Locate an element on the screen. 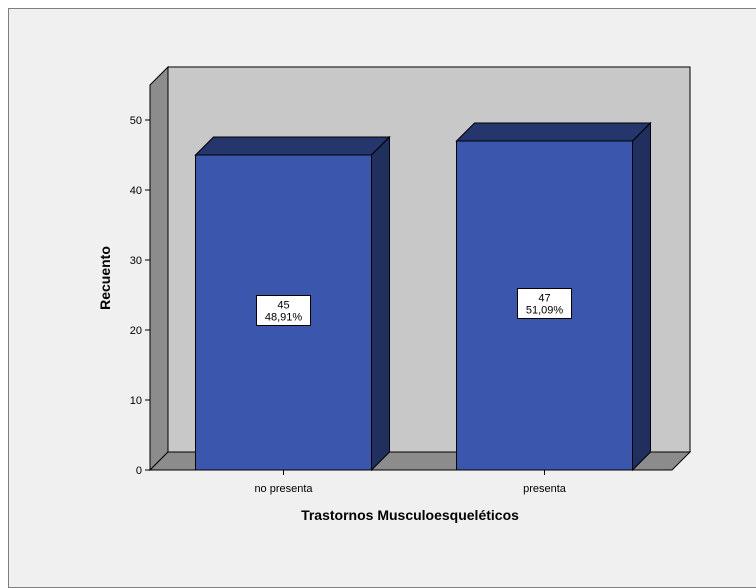 The height and width of the screenshot is (588, 756). x-tick-label: presenta is located at coordinates (545, 489).